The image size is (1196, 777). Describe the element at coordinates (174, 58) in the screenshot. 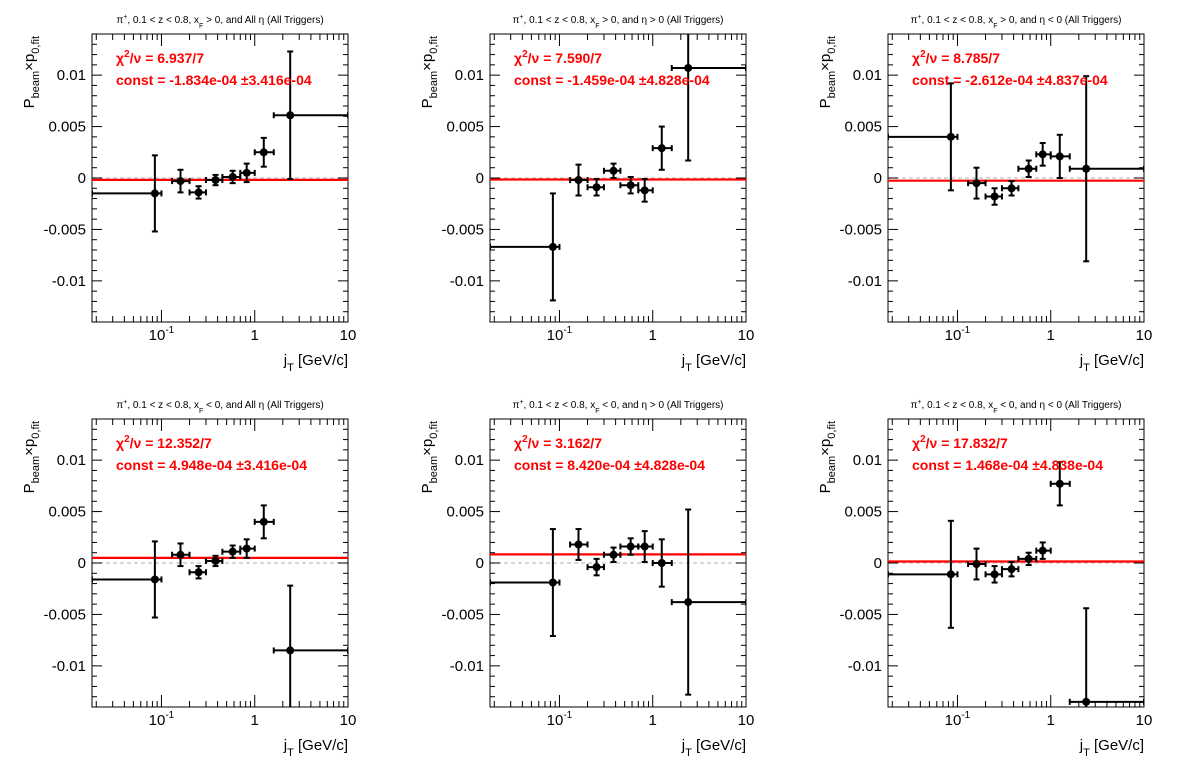

I see `chi2-value: = 6.937/7` at that location.